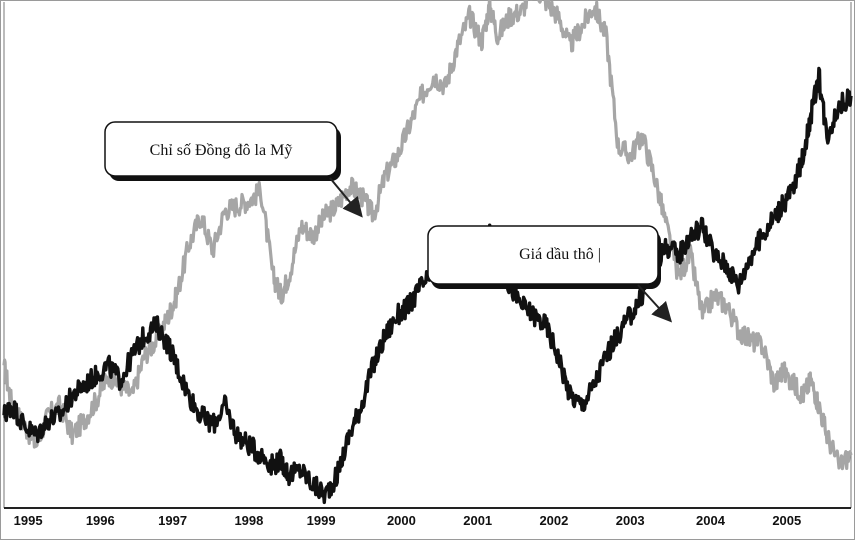  I want to click on callout-oil-label: Giá dầu thô |, so click(560, 254).